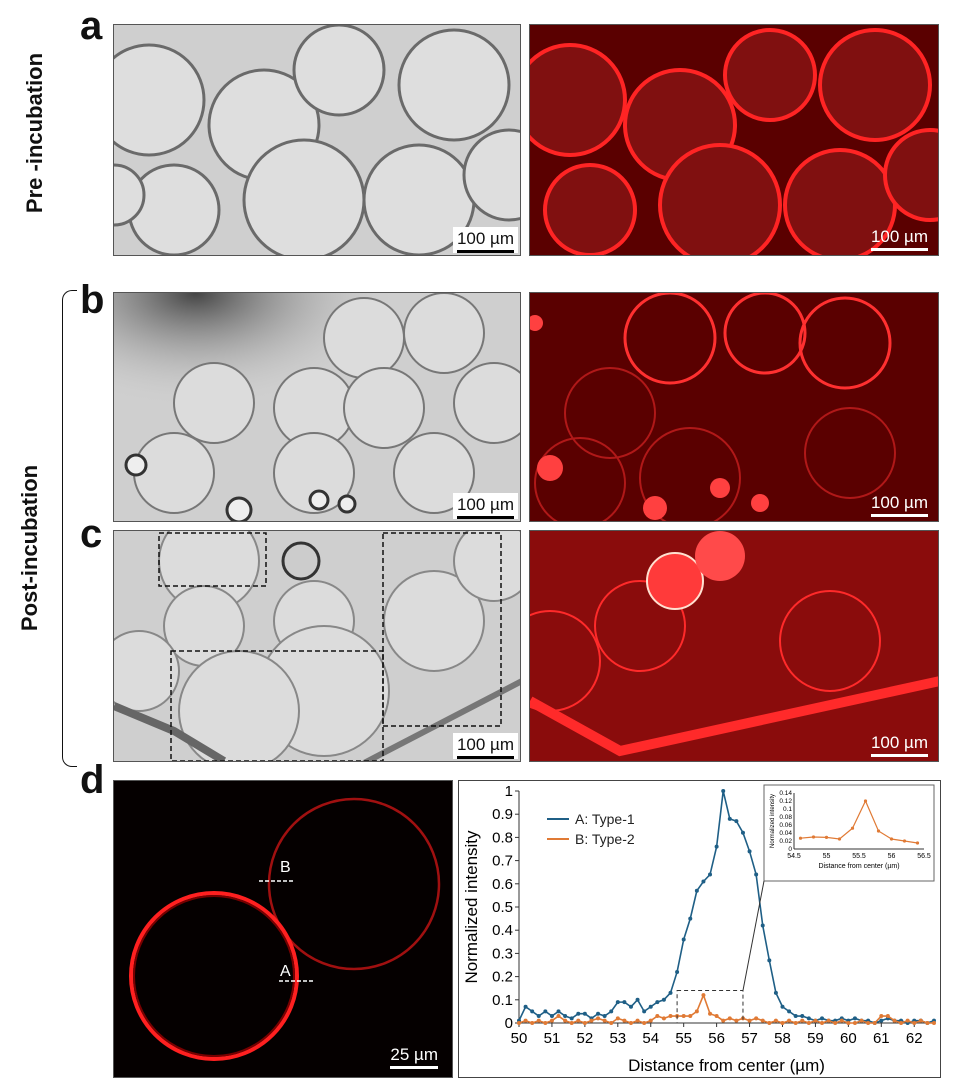 This screenshot has height=1087, width=955. Describe the element at coordinates (734, 140) in the screenshot. I see `fluorescence-image-pre: 100 µm` at that location.